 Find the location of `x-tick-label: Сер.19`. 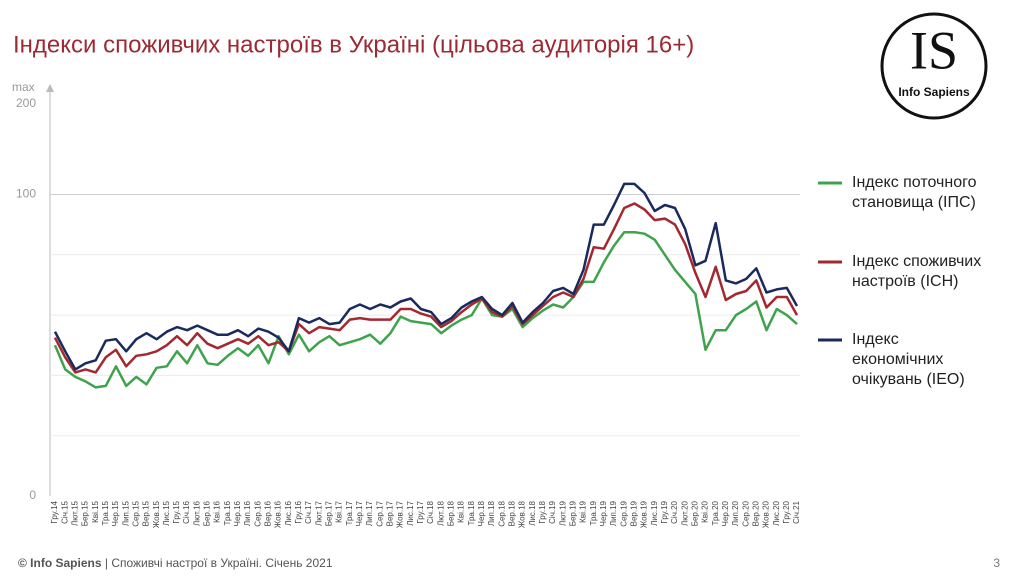

x-tick-label: Сер.19 is located at coordinates (623, 513).